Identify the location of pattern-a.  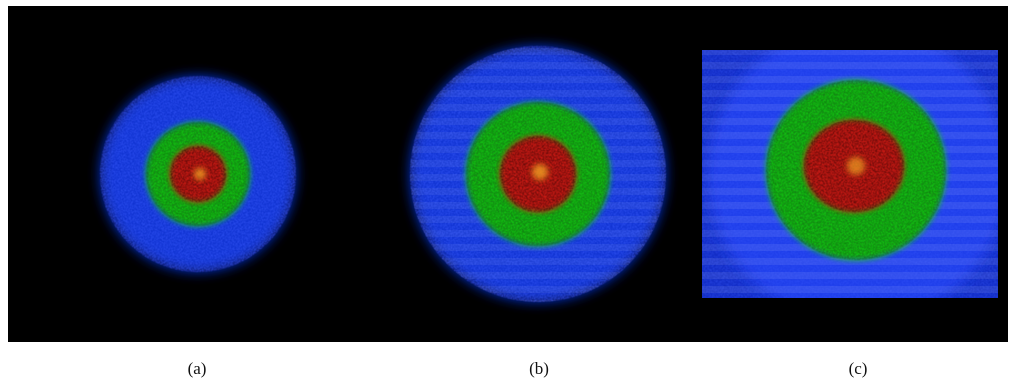
(198, 174).